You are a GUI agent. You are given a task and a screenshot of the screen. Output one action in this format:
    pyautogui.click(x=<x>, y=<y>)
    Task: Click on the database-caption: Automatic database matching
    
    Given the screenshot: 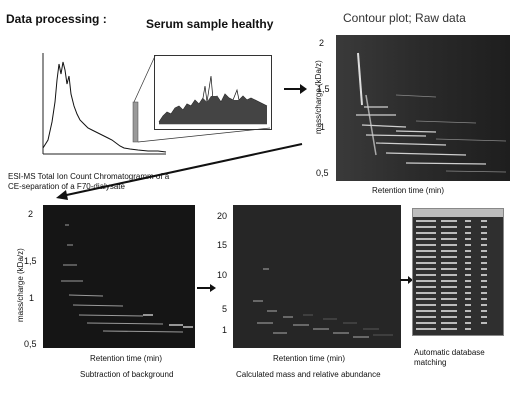 What is the action you would take?
    pyautogui.click(x=449, y=357)
    